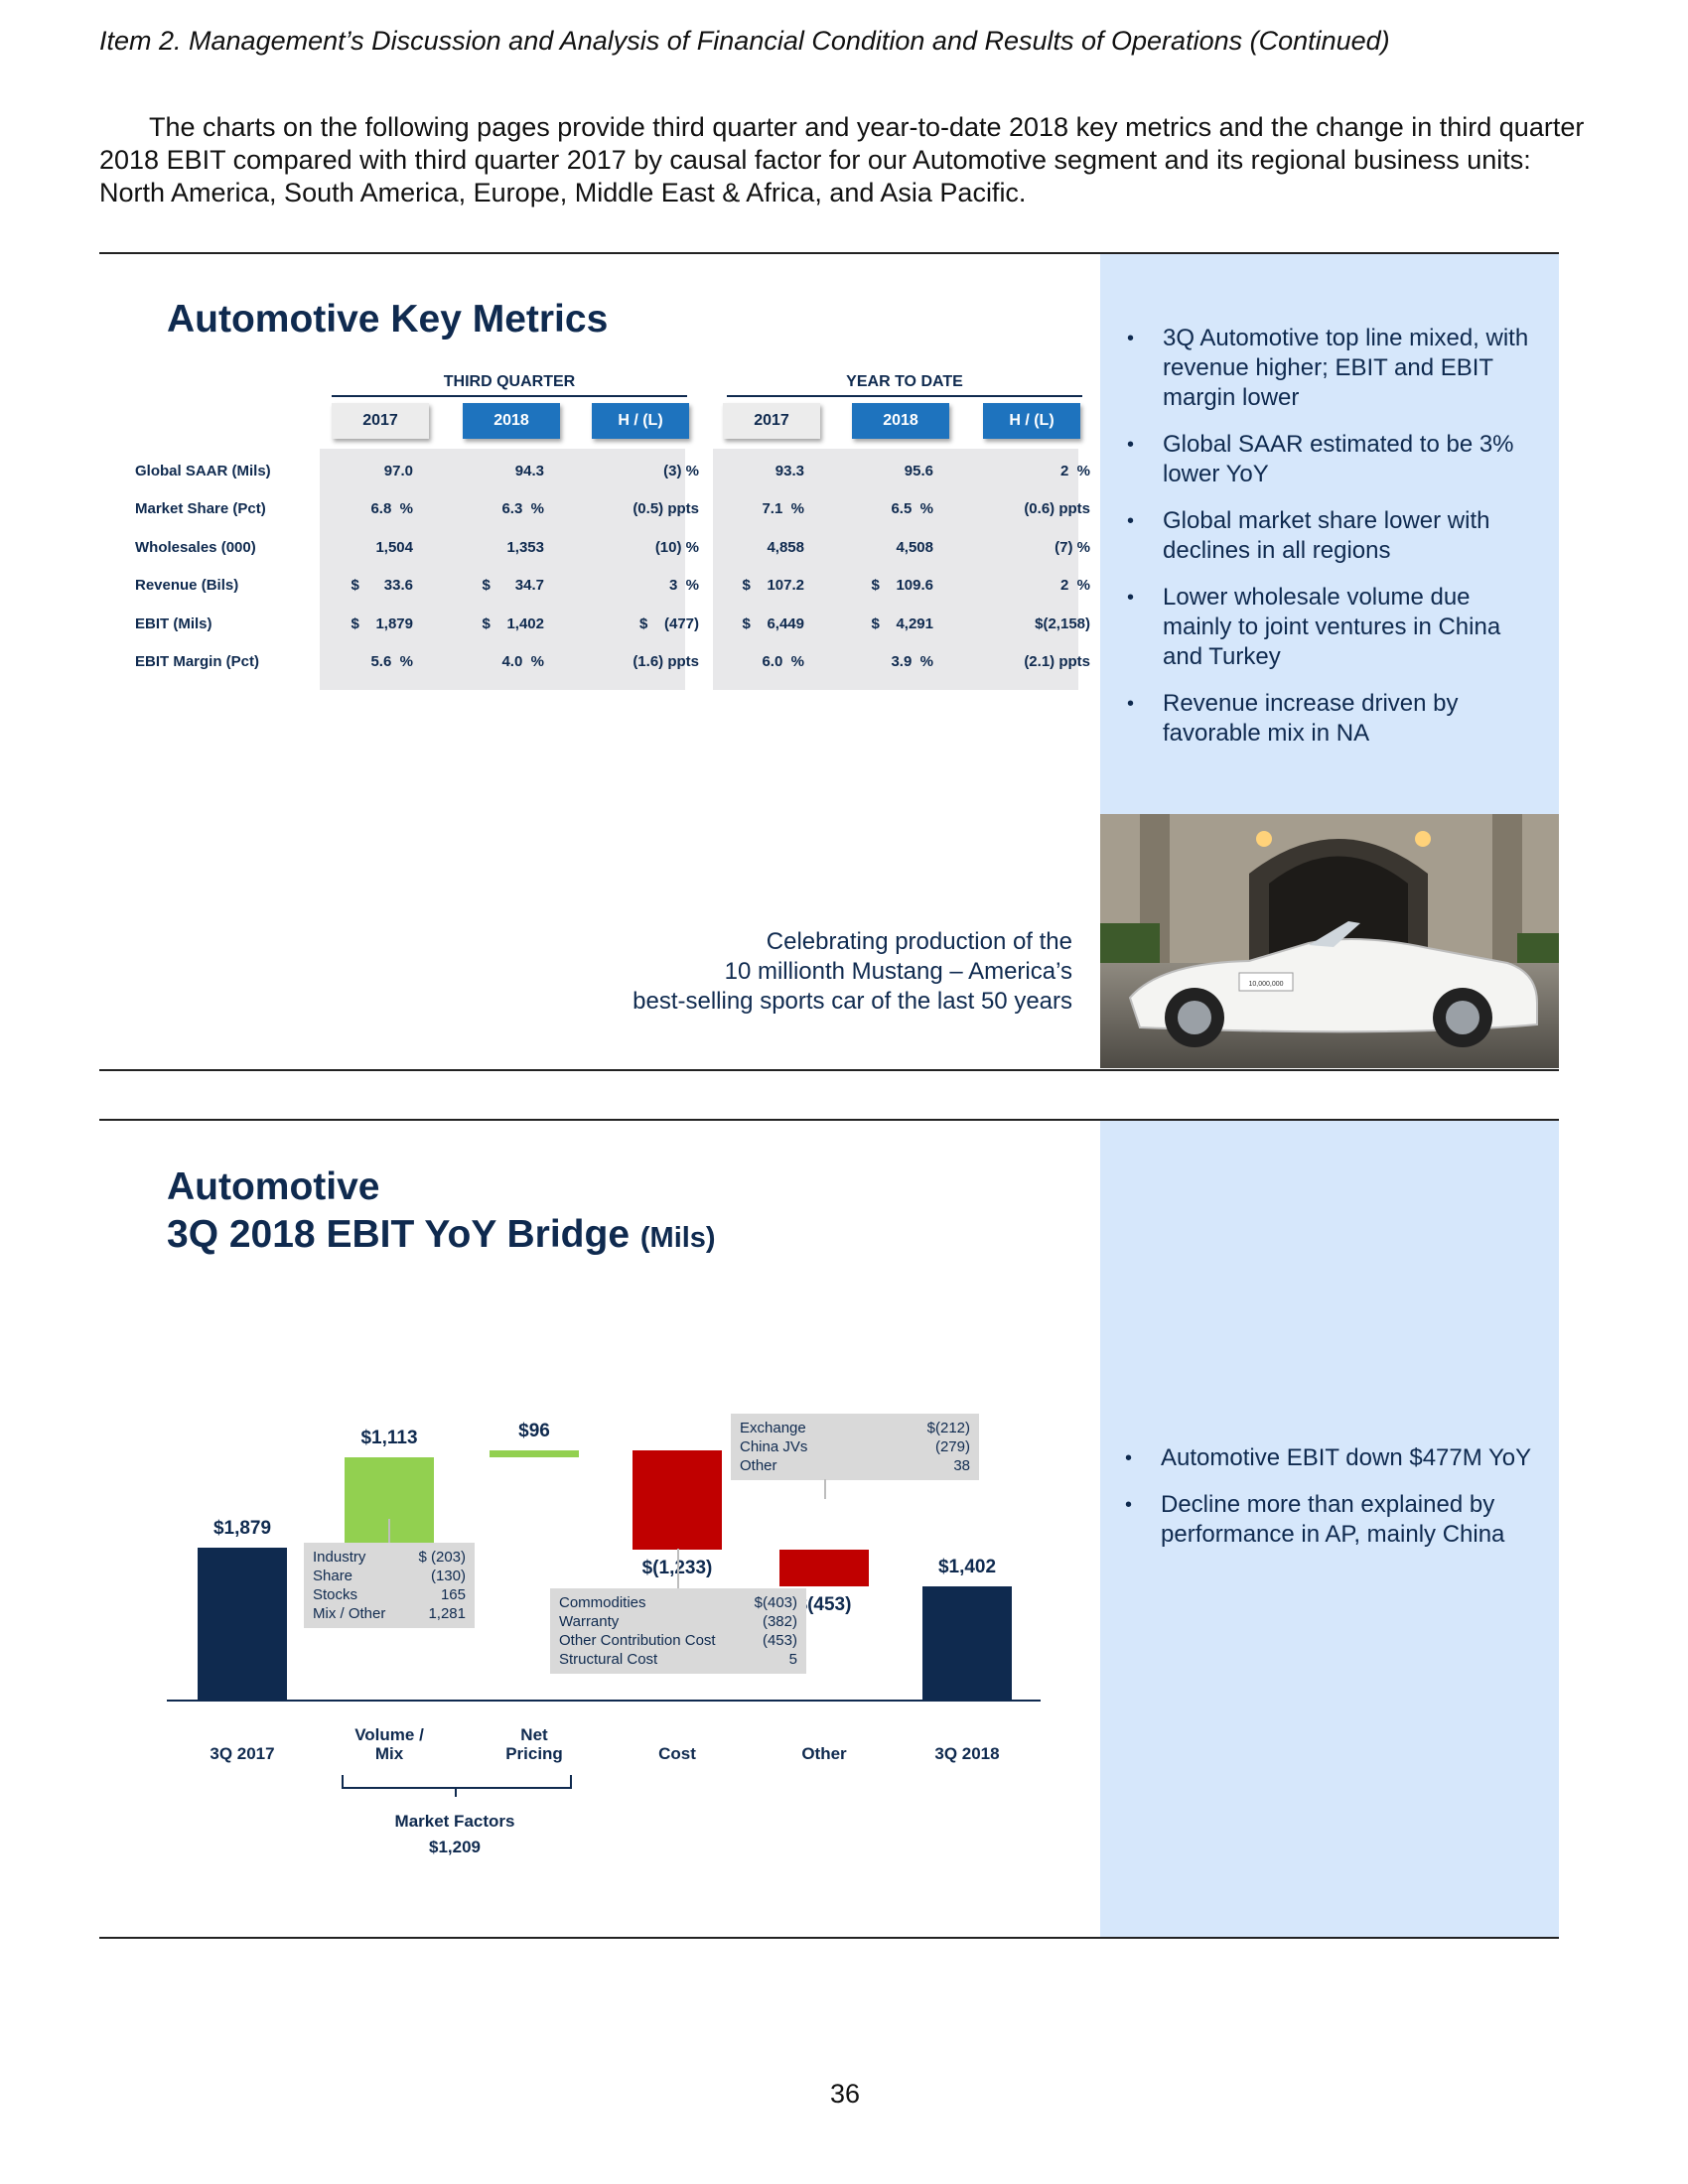 The image size is (1688, 2184). Describe the element at coordinates (242, 1624) in the screenshot. I see `bar-3q-2017` at that location.